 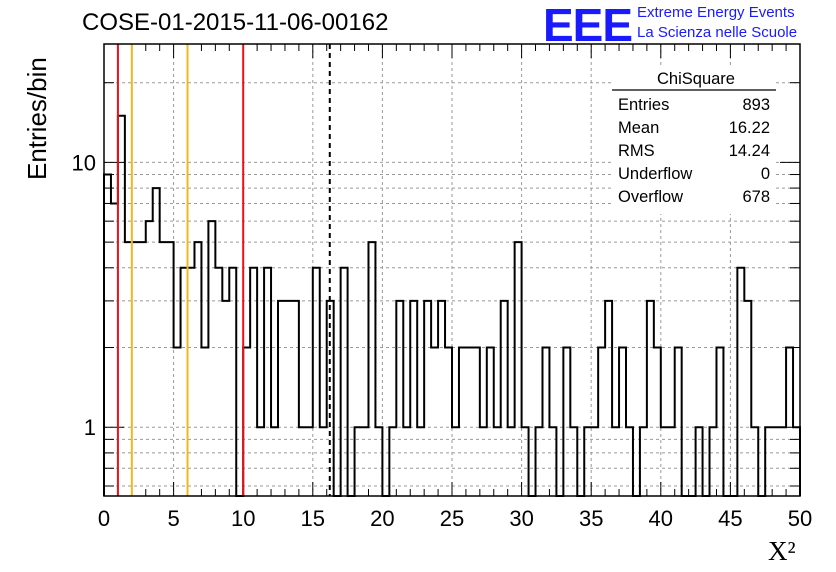 What do you see at coordinates (661, 518) in the screenshot?
I see `x-tick-label: 40` at bounding box center [661, 518].